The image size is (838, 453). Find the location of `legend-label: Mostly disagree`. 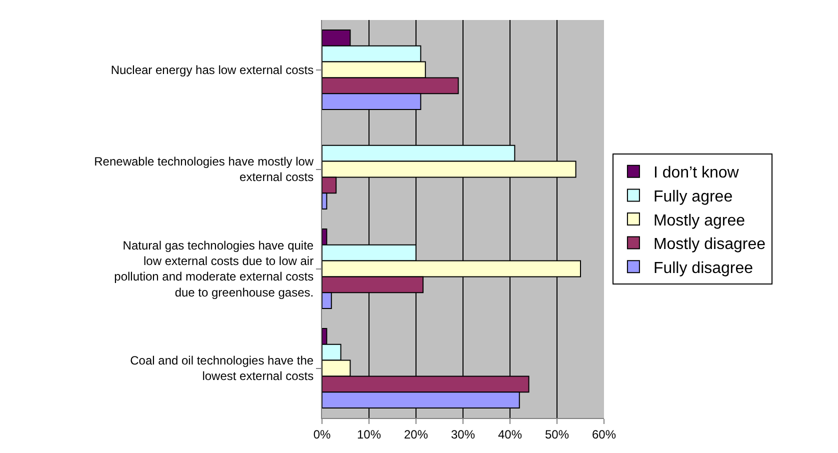

legend-label: Mostly disagree is located at coordinates (709, 245).